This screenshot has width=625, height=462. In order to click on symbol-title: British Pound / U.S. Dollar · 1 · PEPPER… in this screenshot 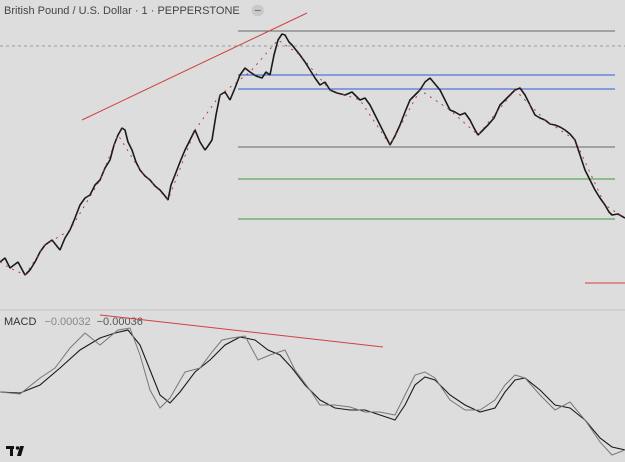, I will do `click(122, 11)`.